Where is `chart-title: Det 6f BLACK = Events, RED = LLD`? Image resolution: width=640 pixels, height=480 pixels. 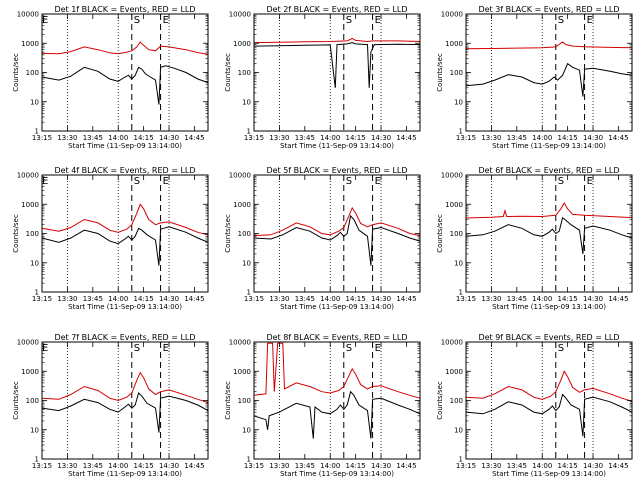
chart-title: Det 6f BLACK = Events, RED = LLD is located at coordinates (548, 170).